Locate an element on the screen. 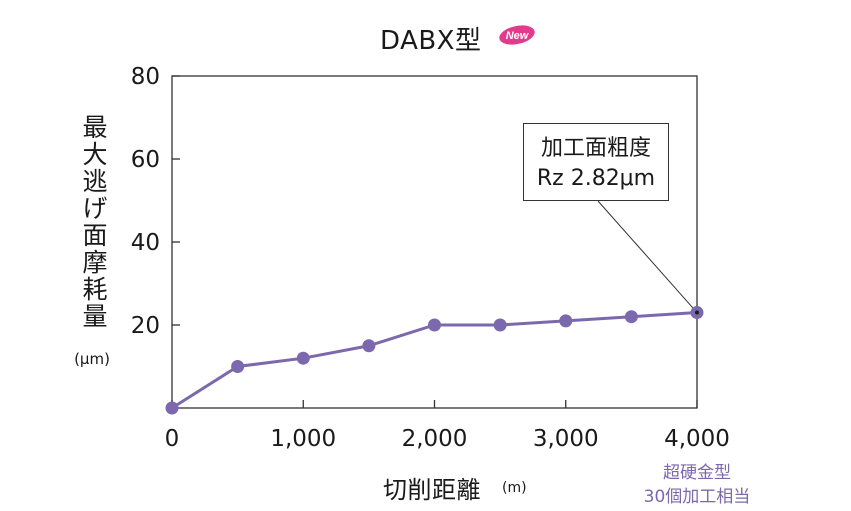 Image resolution: width=851 pixels, height=511 pixels. series-marks is located at coordinates (434, 360).